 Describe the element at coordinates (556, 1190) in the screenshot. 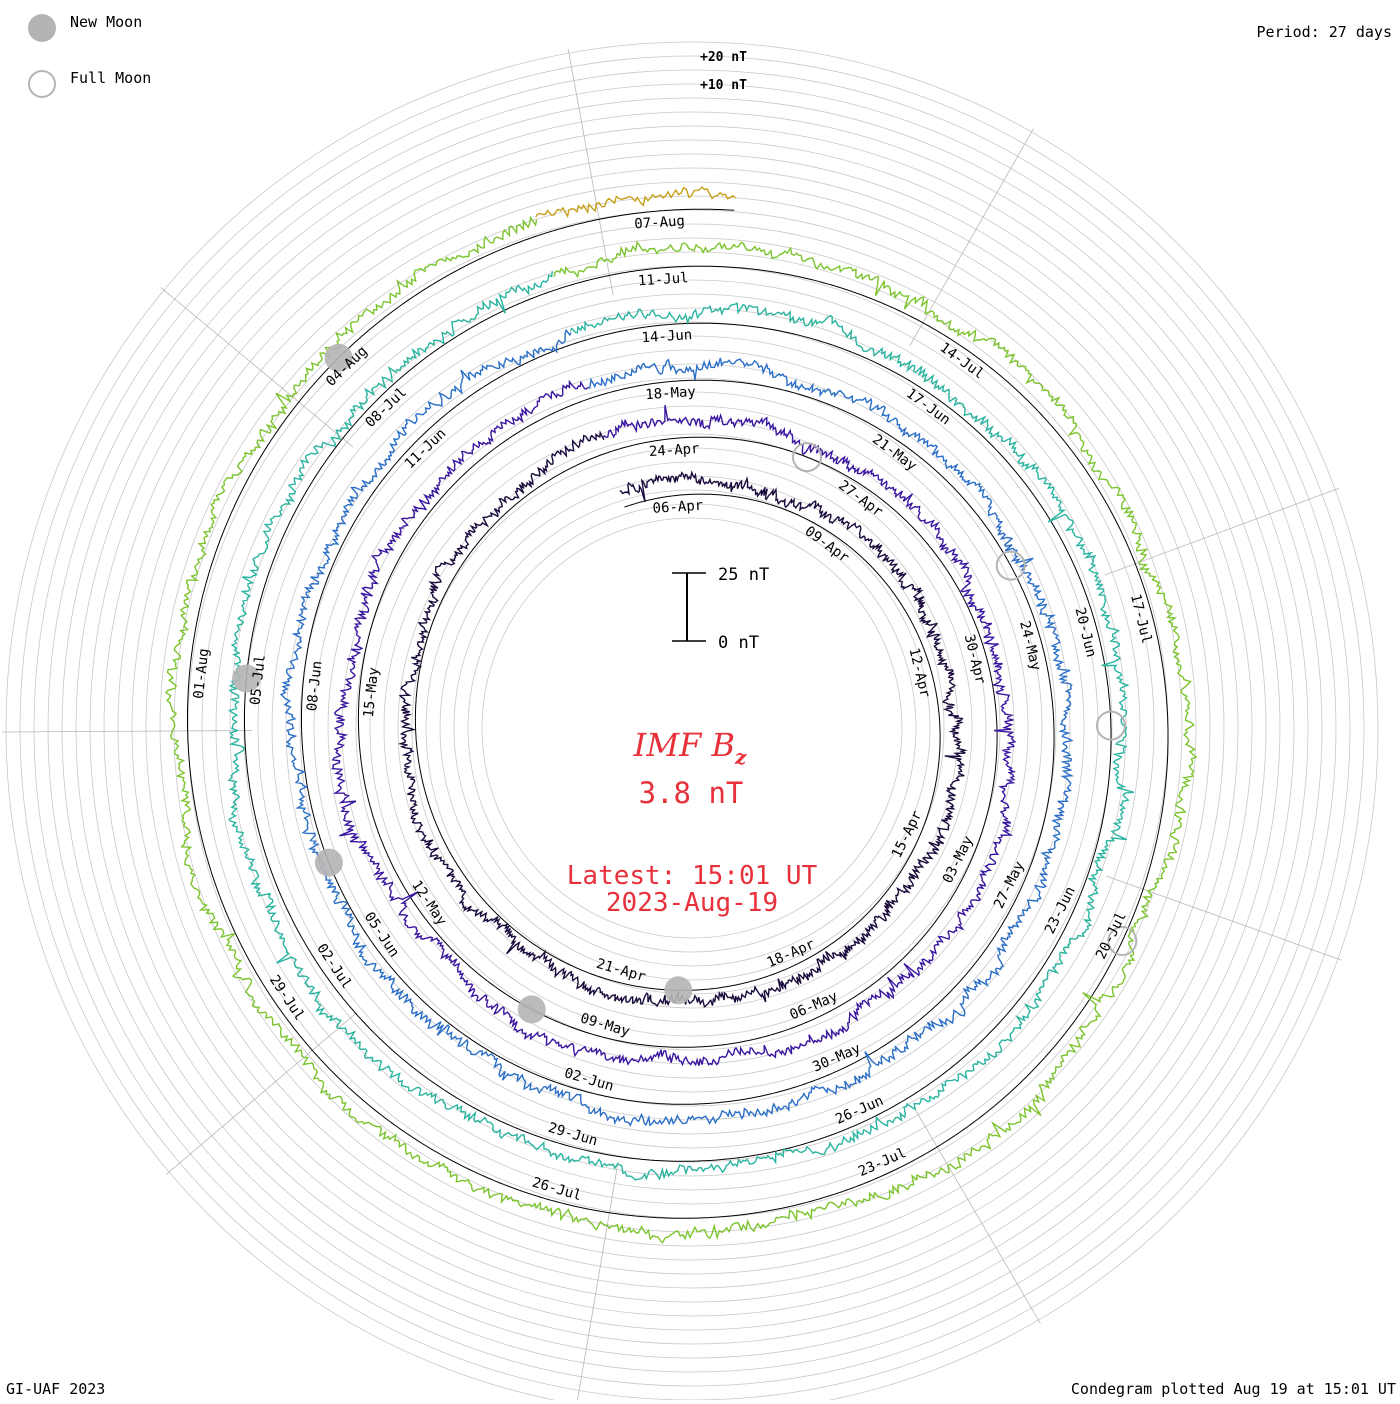

I see `date-label: 26-Jul` at that location.